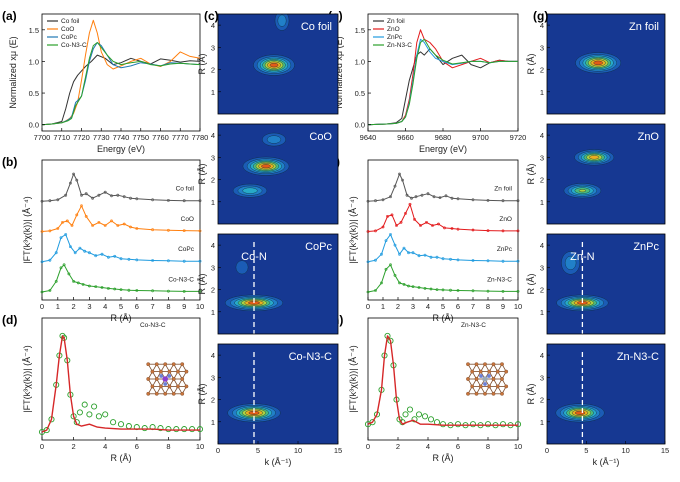 This screenshot has width=680, height=482. Describe the element at coordinates (318, 247) in the screenshot. I see `map-title: CoPc` at that location.